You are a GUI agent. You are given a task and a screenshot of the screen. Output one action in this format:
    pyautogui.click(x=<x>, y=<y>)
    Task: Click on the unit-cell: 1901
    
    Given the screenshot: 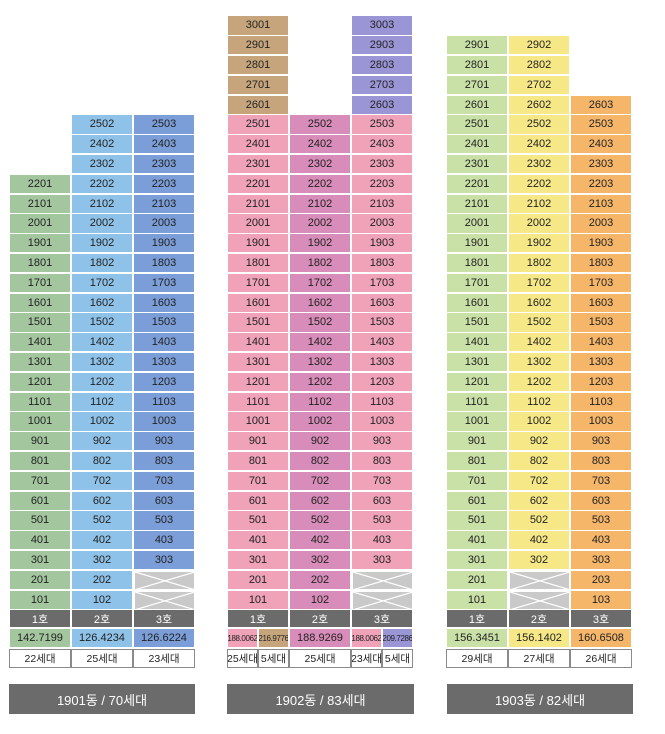 What is the action you would take?
    pyautogui.click(x=40, y=243)
    